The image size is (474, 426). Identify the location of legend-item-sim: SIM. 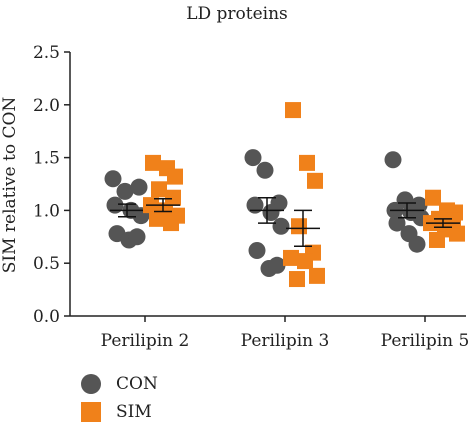
(119, 412).